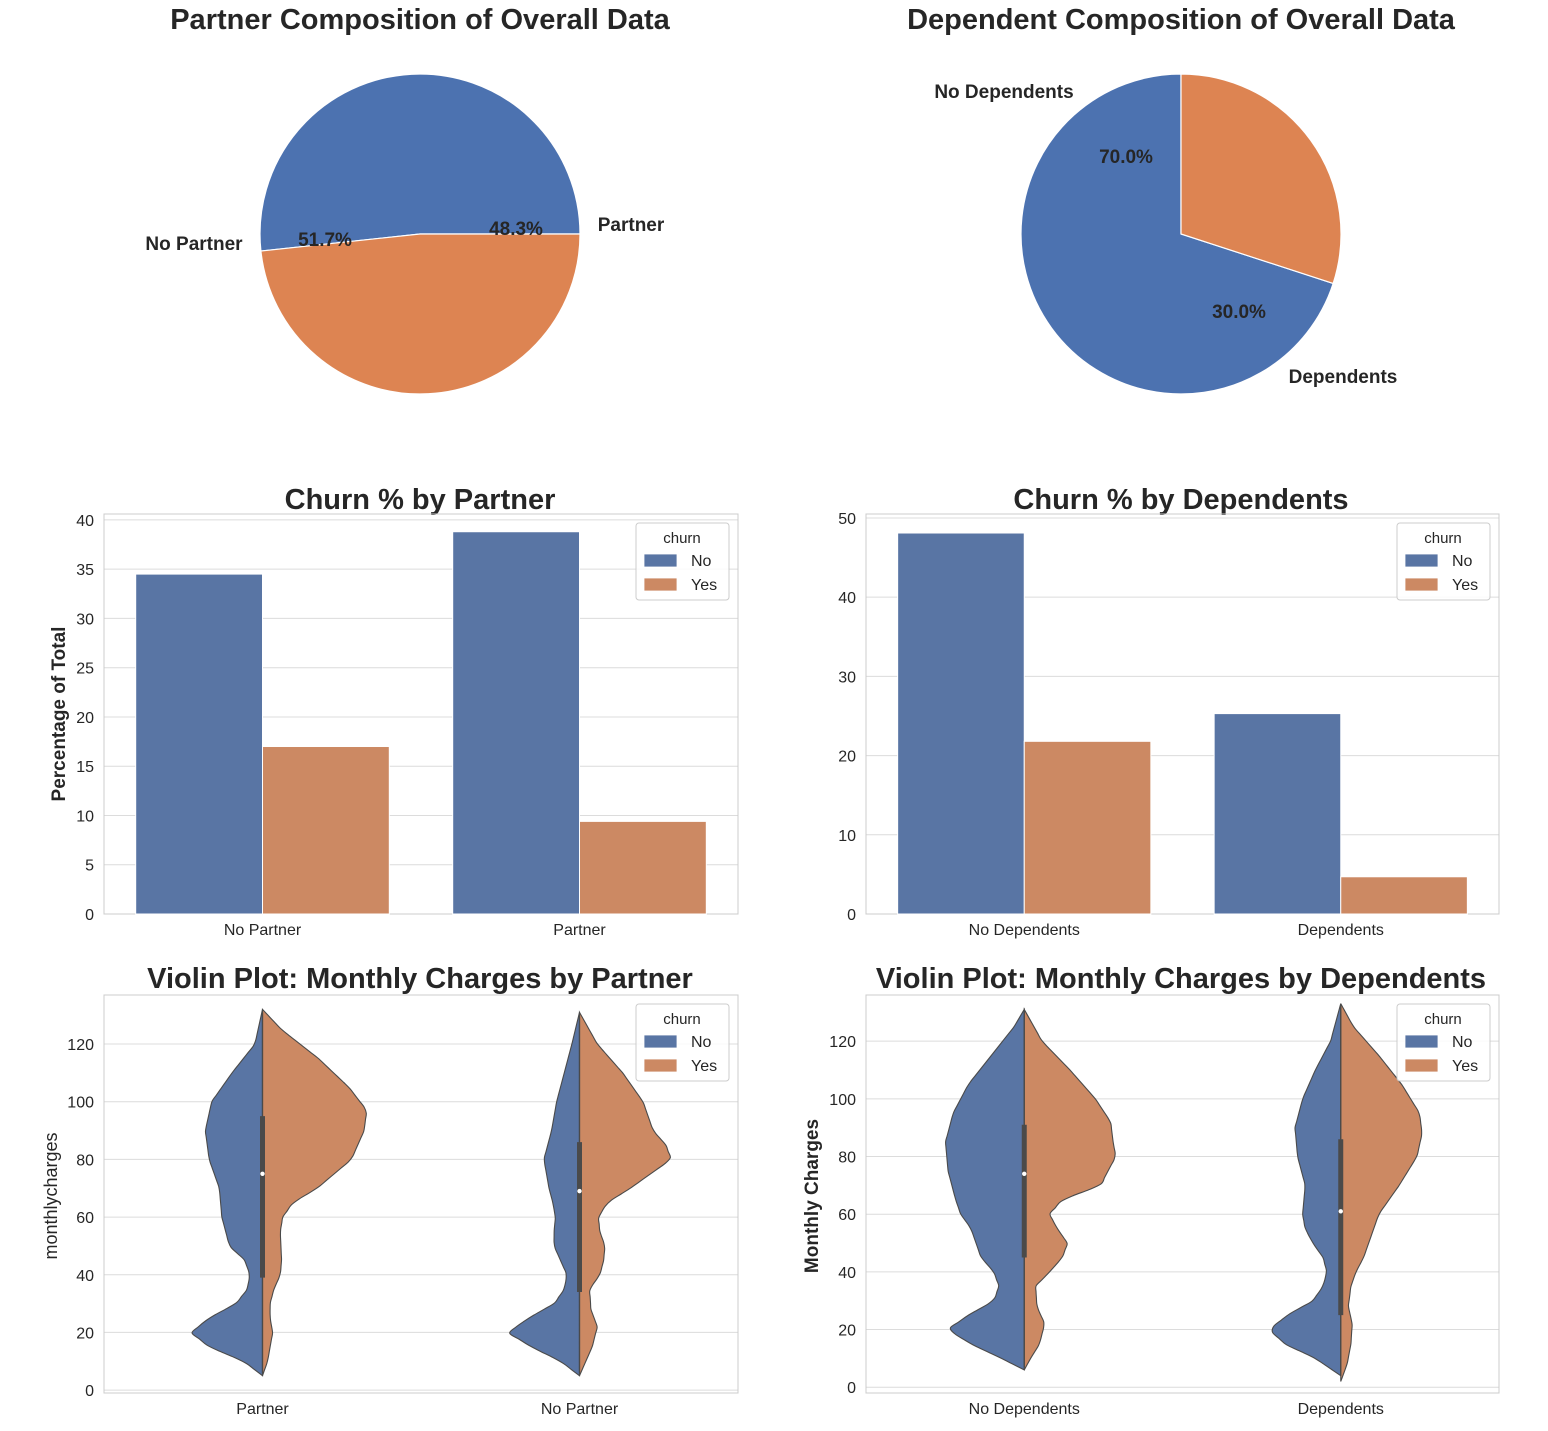 This screenshot has width=1548, height=1431. Describe the element at coordinates (1003, 92) in the screenshot. I see `pie-category-label: No Dependents` at that location.